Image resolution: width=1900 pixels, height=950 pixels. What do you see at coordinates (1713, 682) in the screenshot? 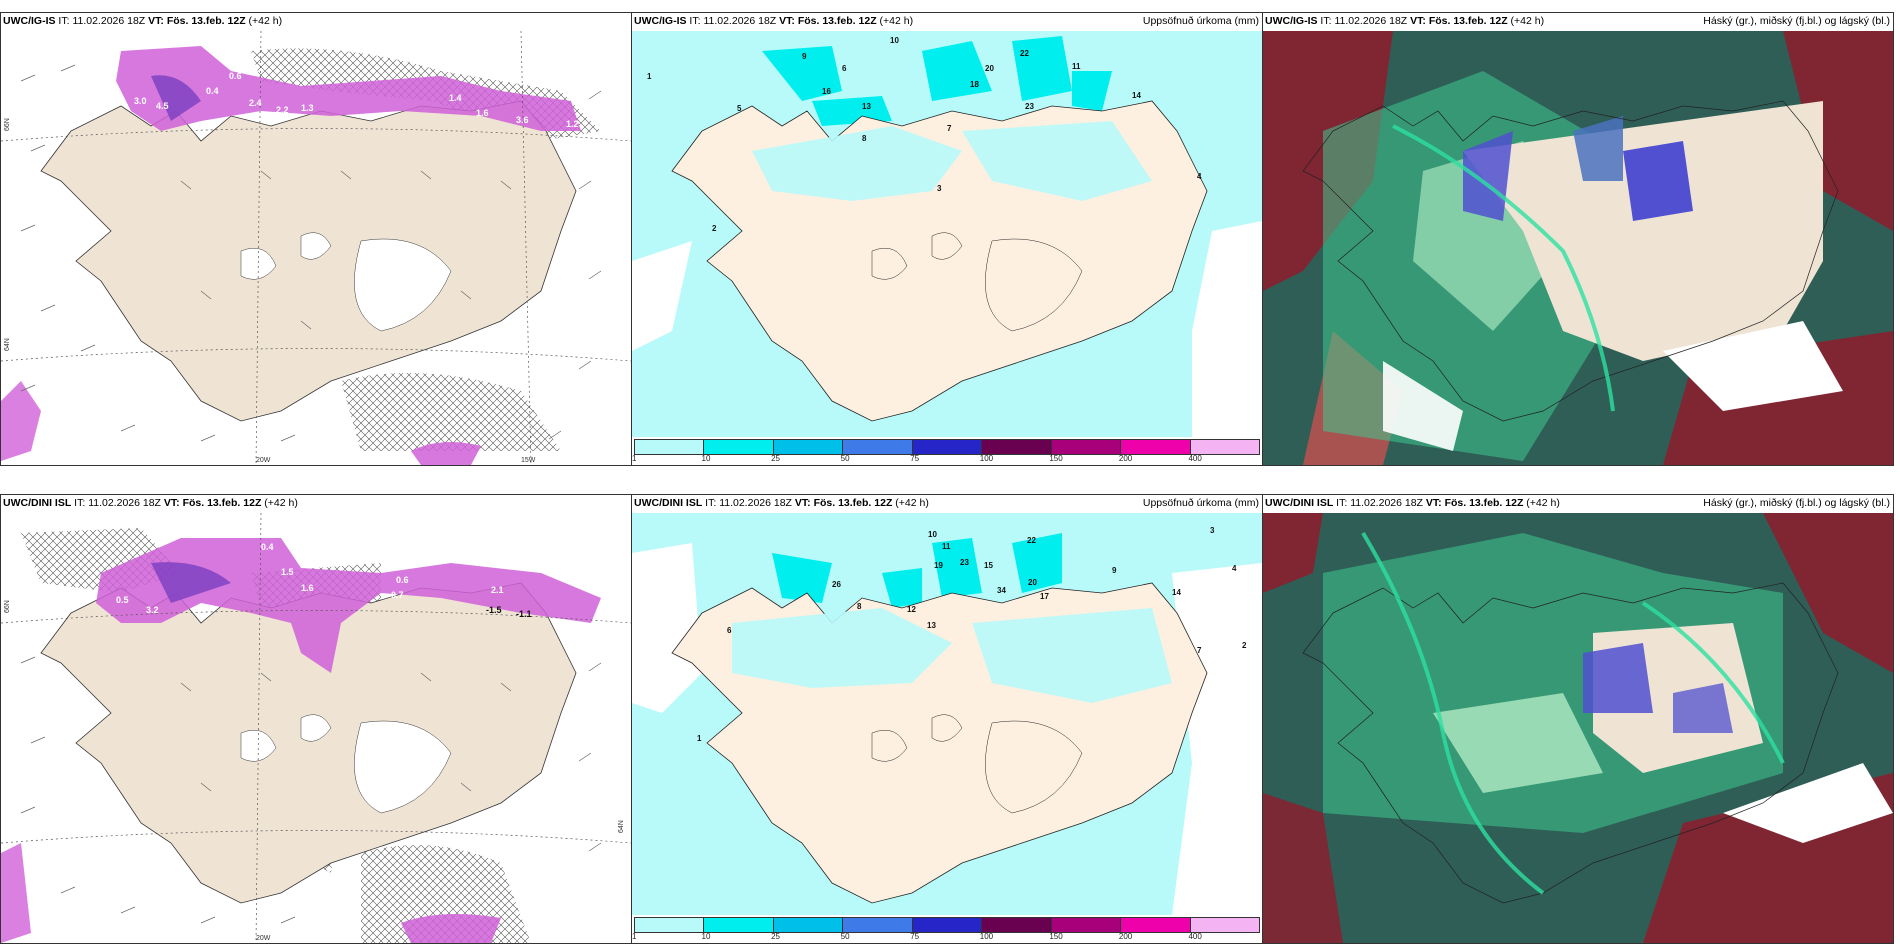
I see `cloud-edge` at bounding box center [1713, 682].